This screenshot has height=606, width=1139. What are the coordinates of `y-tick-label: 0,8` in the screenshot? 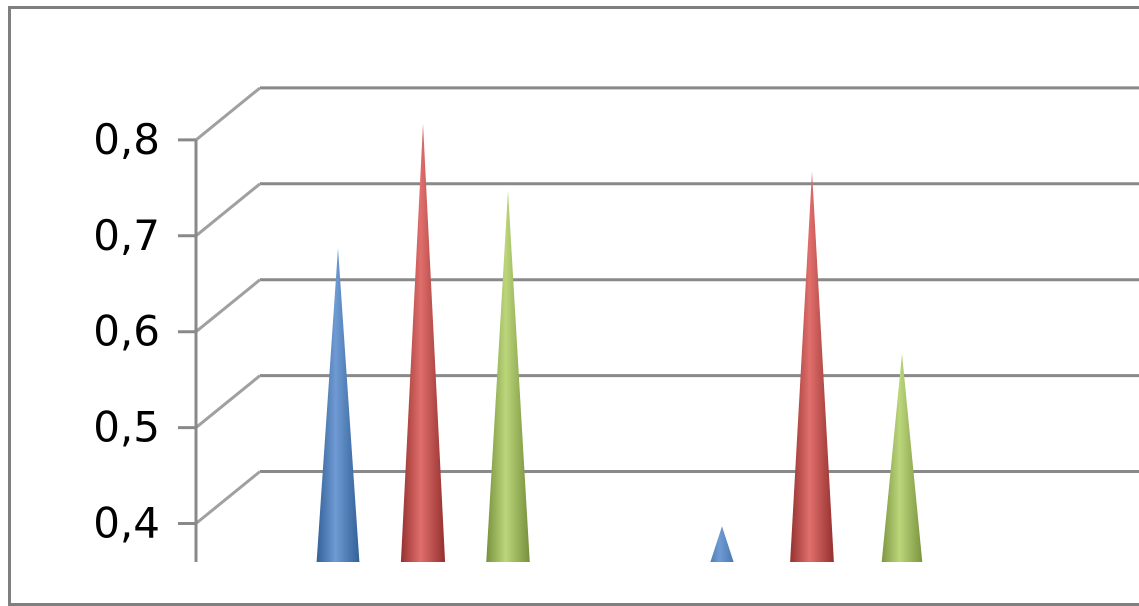 It's located at (126, 139).